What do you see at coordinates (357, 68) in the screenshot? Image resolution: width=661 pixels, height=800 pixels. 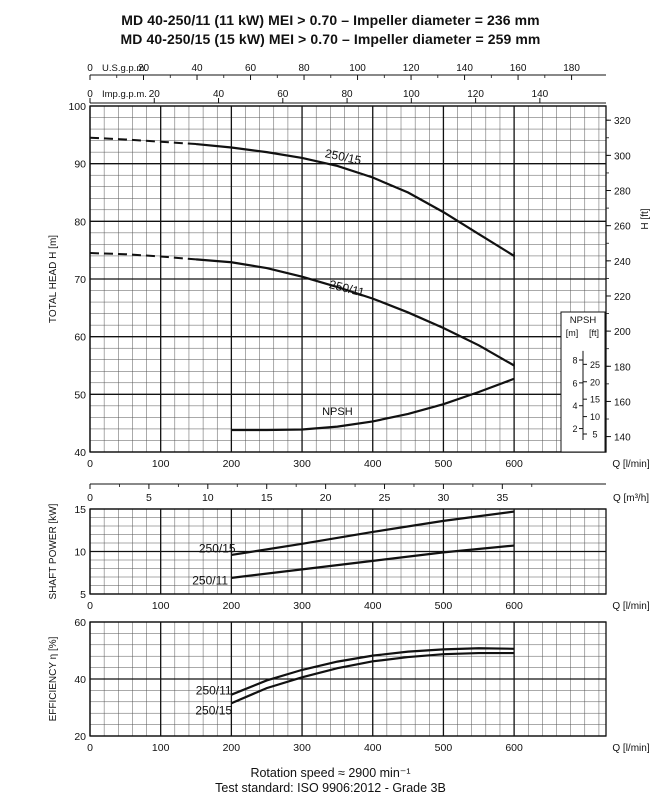 I see `usgpm-tick-label: 100` at bounding box center [357, 68].